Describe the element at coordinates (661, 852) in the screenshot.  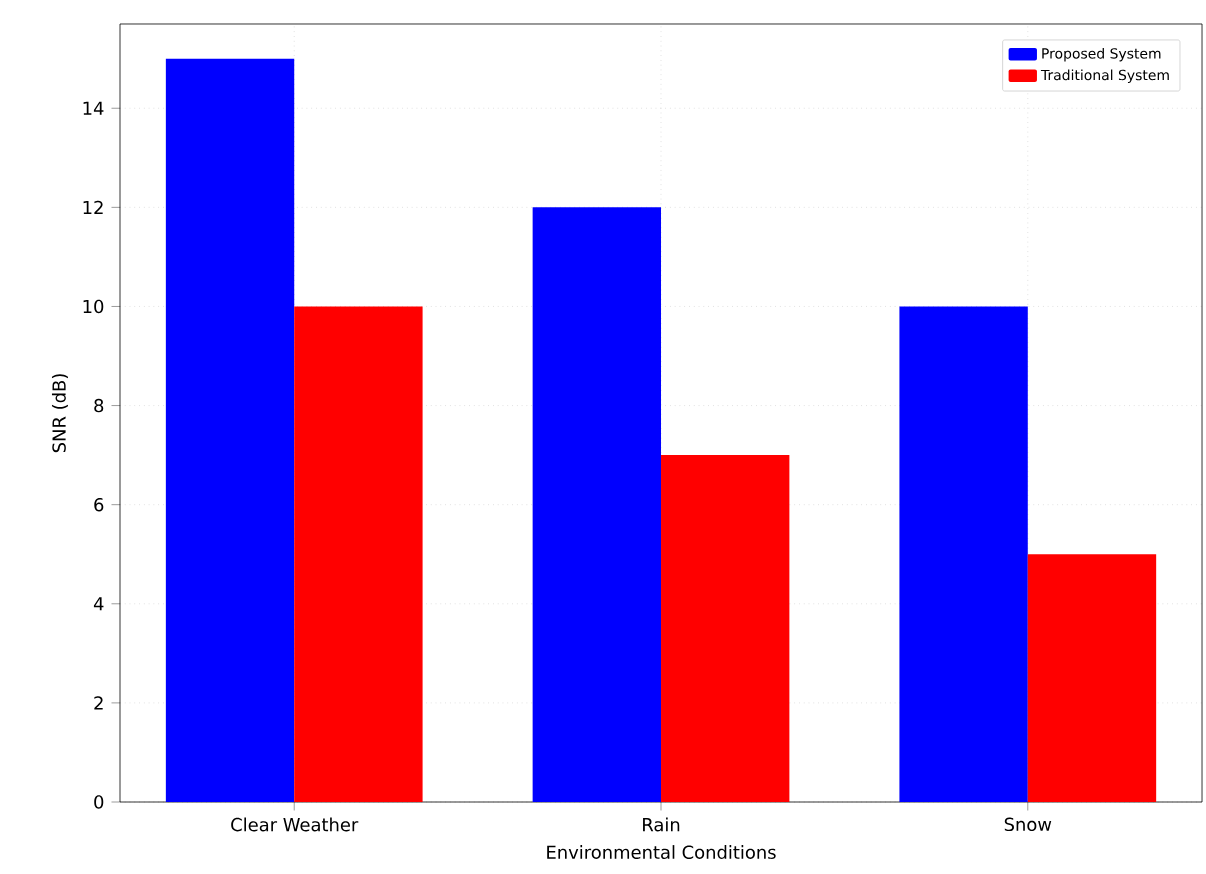
I see `x-axis-title: Environmental Conditions` at that location.